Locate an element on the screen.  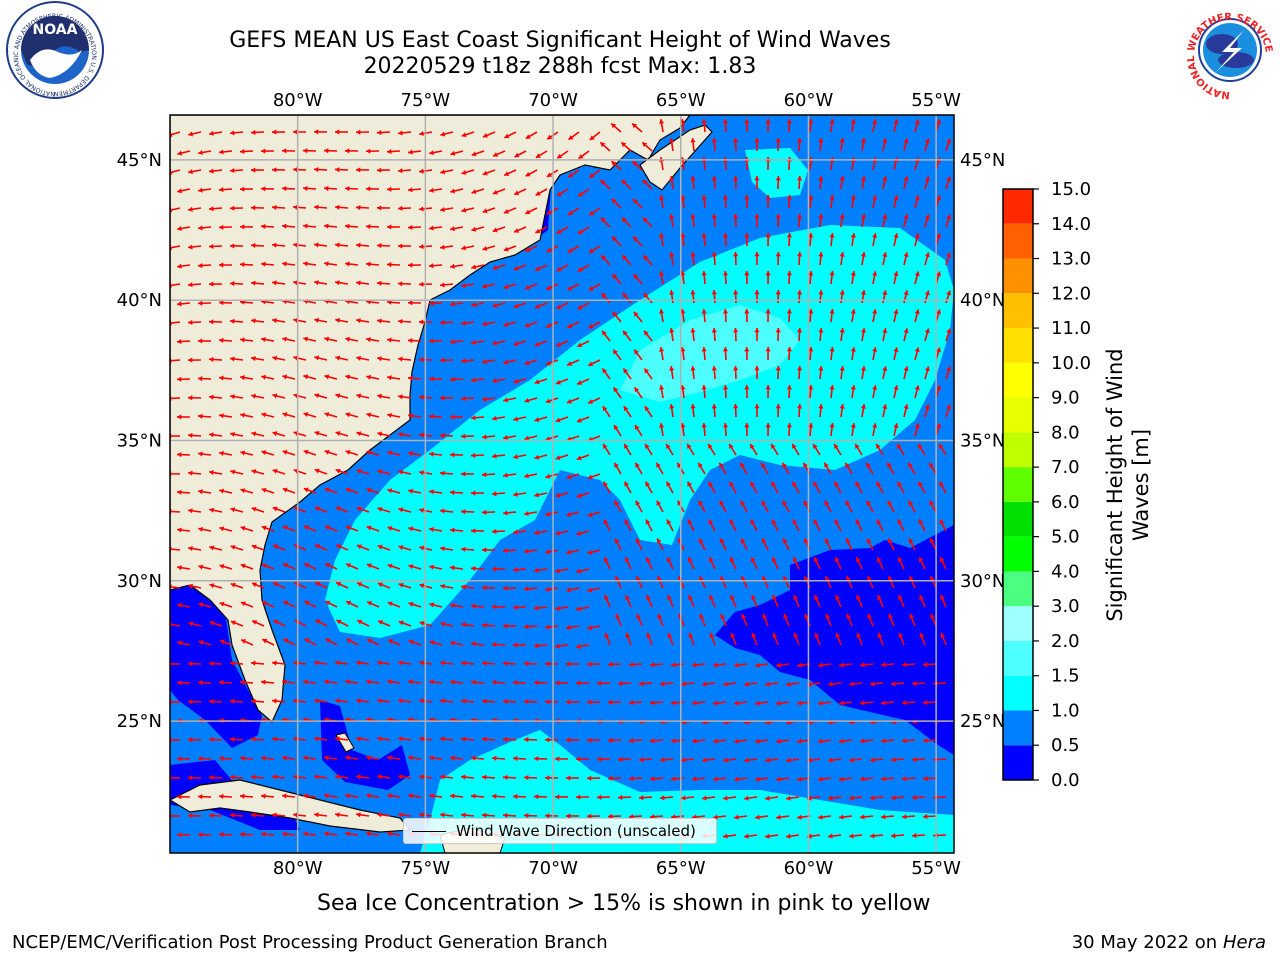
colorbar-tick-label: 14.0 is located at coordinates (1071, 224).